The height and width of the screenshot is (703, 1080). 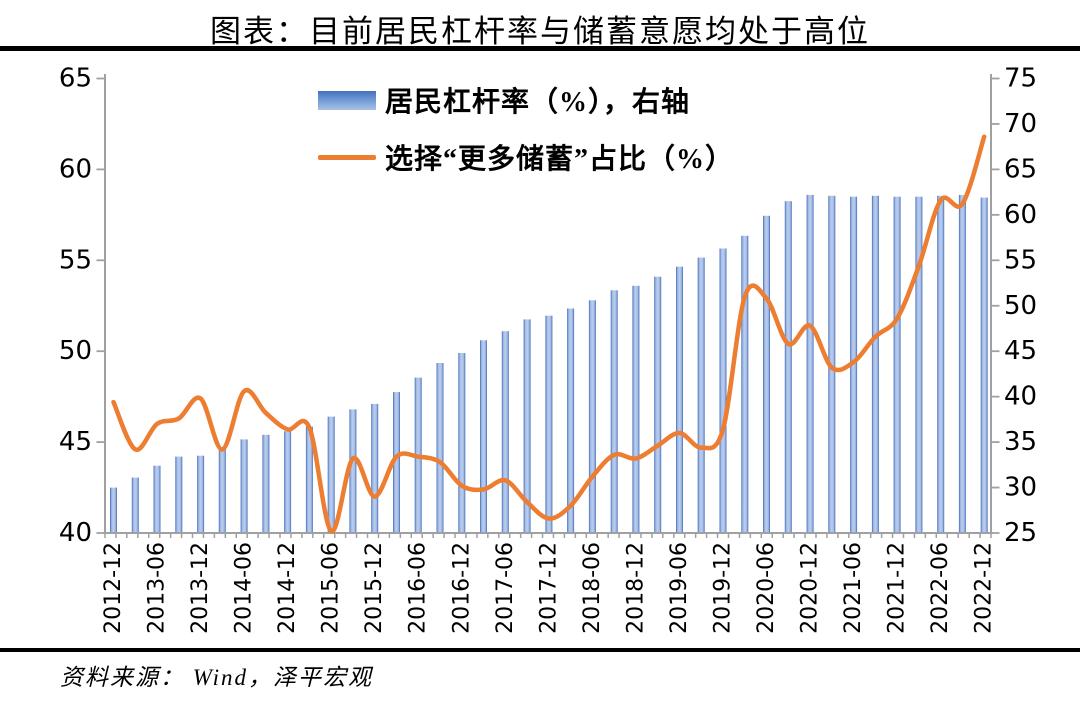 What do you see at coordinates (1020, 397) in the screenshot?
I see `right-axis-tick-label: 40` at bounding box center [1020, 397].